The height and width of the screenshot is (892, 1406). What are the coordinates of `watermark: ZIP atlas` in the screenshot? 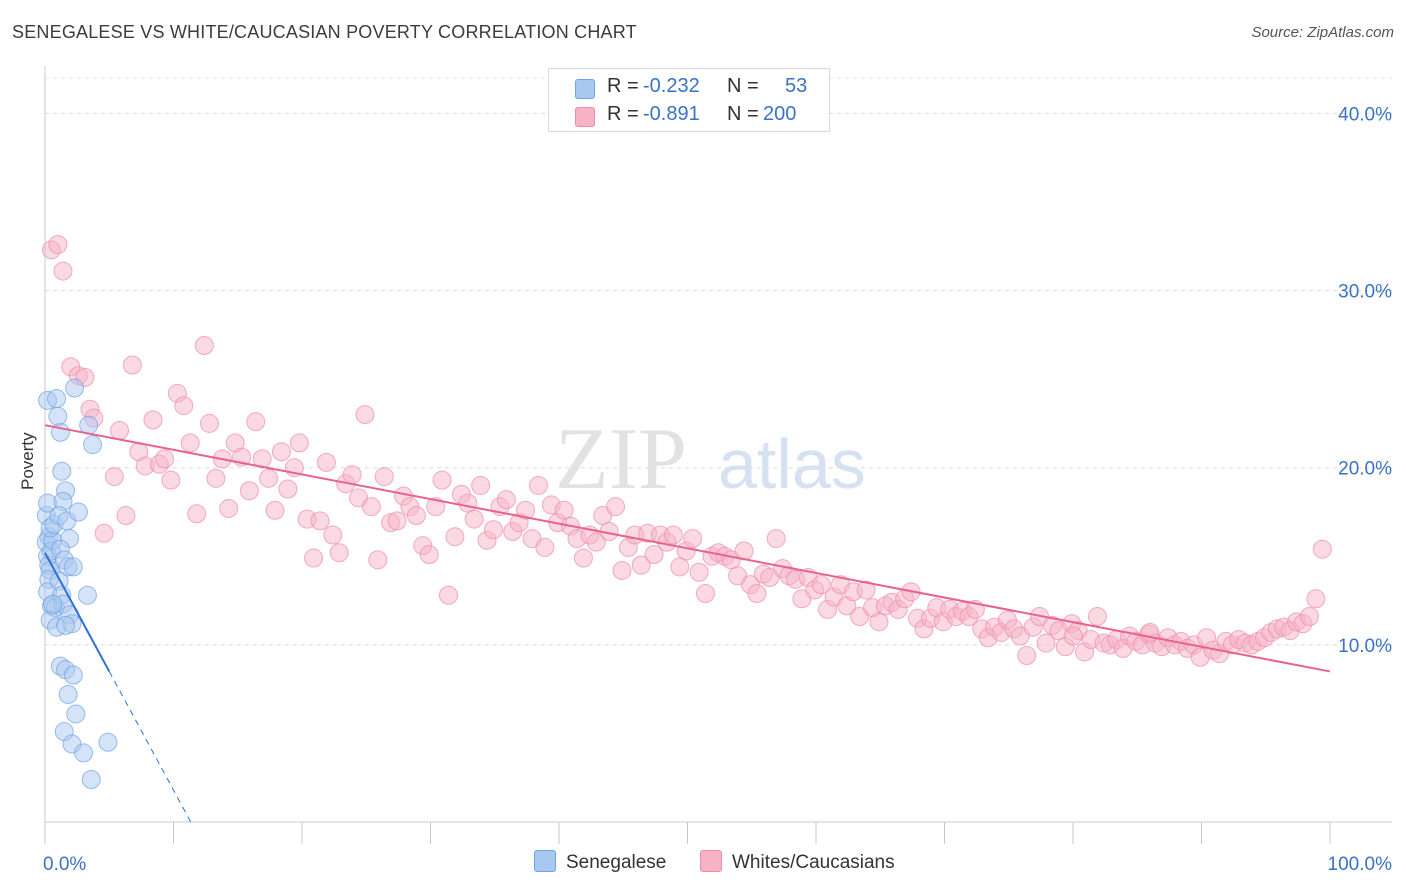 It's located at (710, 459).